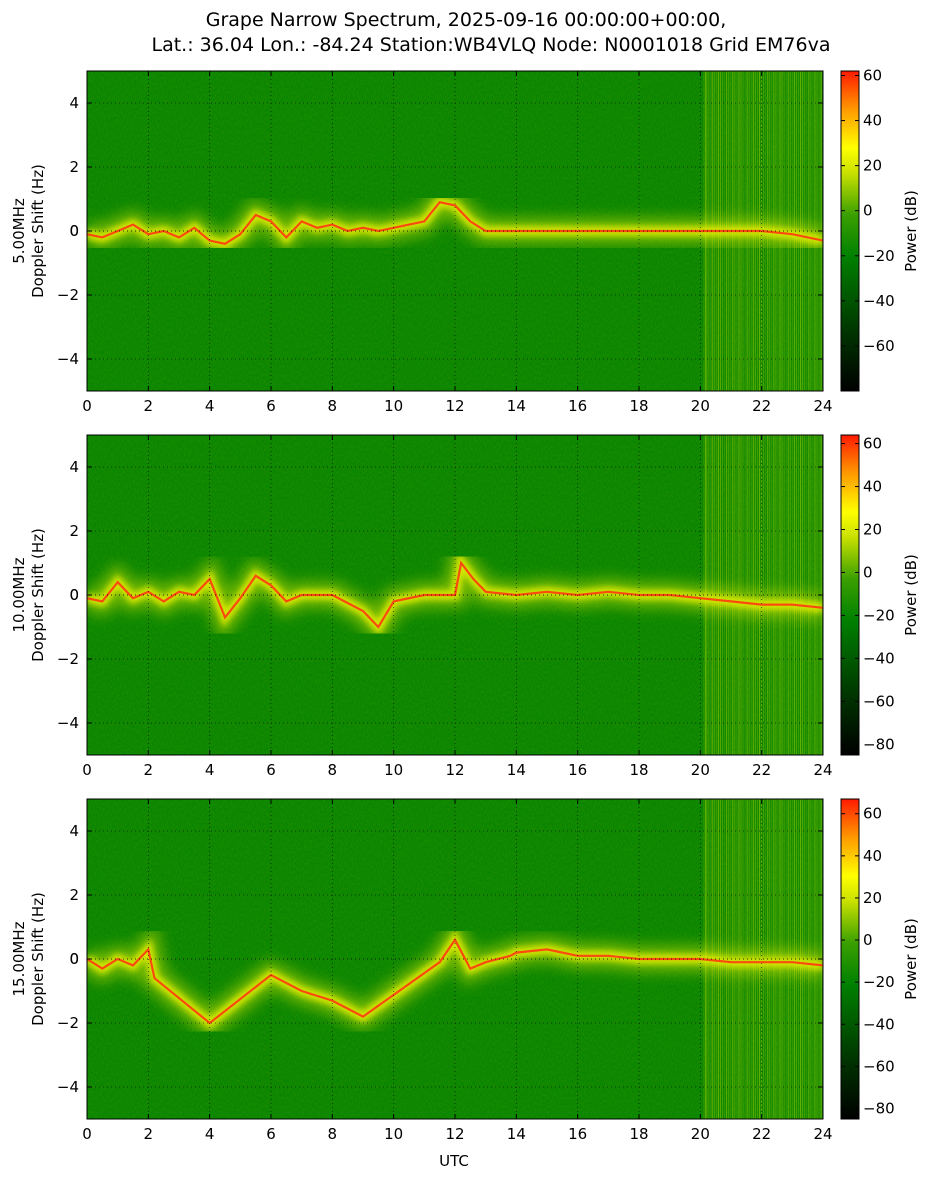  I want to click on x-axis-label: UTC, so click(454, 1161).